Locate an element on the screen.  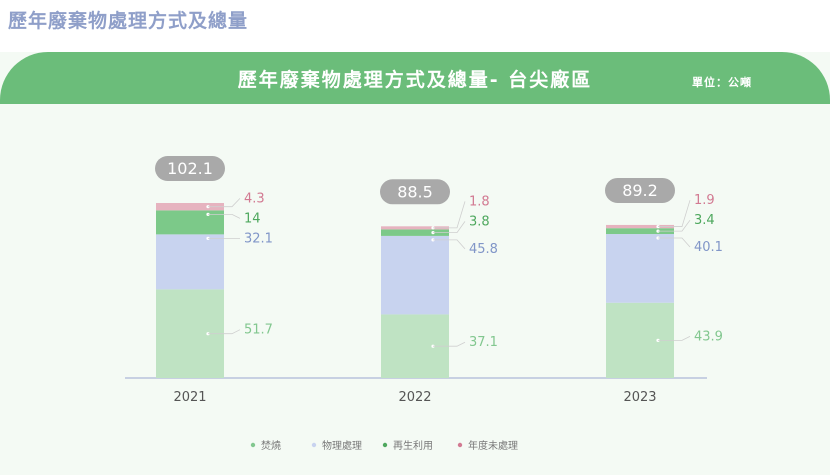
bar-segment-物理處理-2021 is located at coordinates (190, 262).